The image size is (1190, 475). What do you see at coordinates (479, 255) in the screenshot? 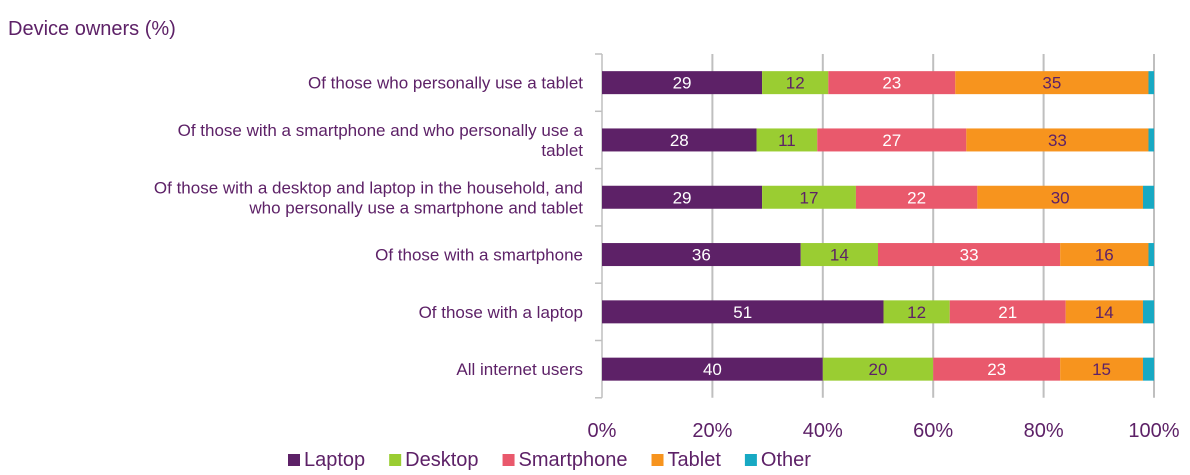
I see `category-label: Of those with a smartphone` at bounding box center [479, 255].